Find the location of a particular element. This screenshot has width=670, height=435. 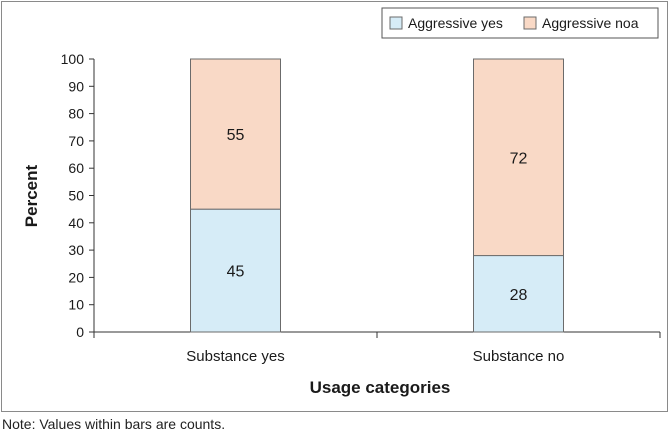

data-label: 55 is located at coordinates (236, 135).